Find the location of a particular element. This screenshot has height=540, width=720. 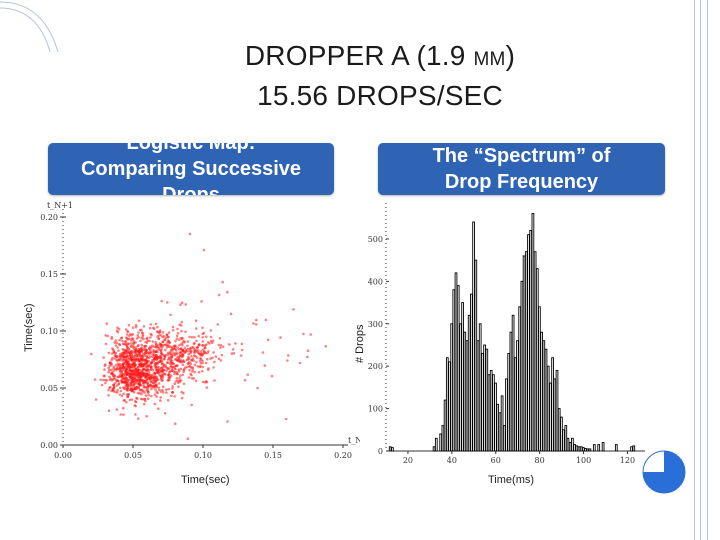

pie-ornament is located at coordinates (664, 472).